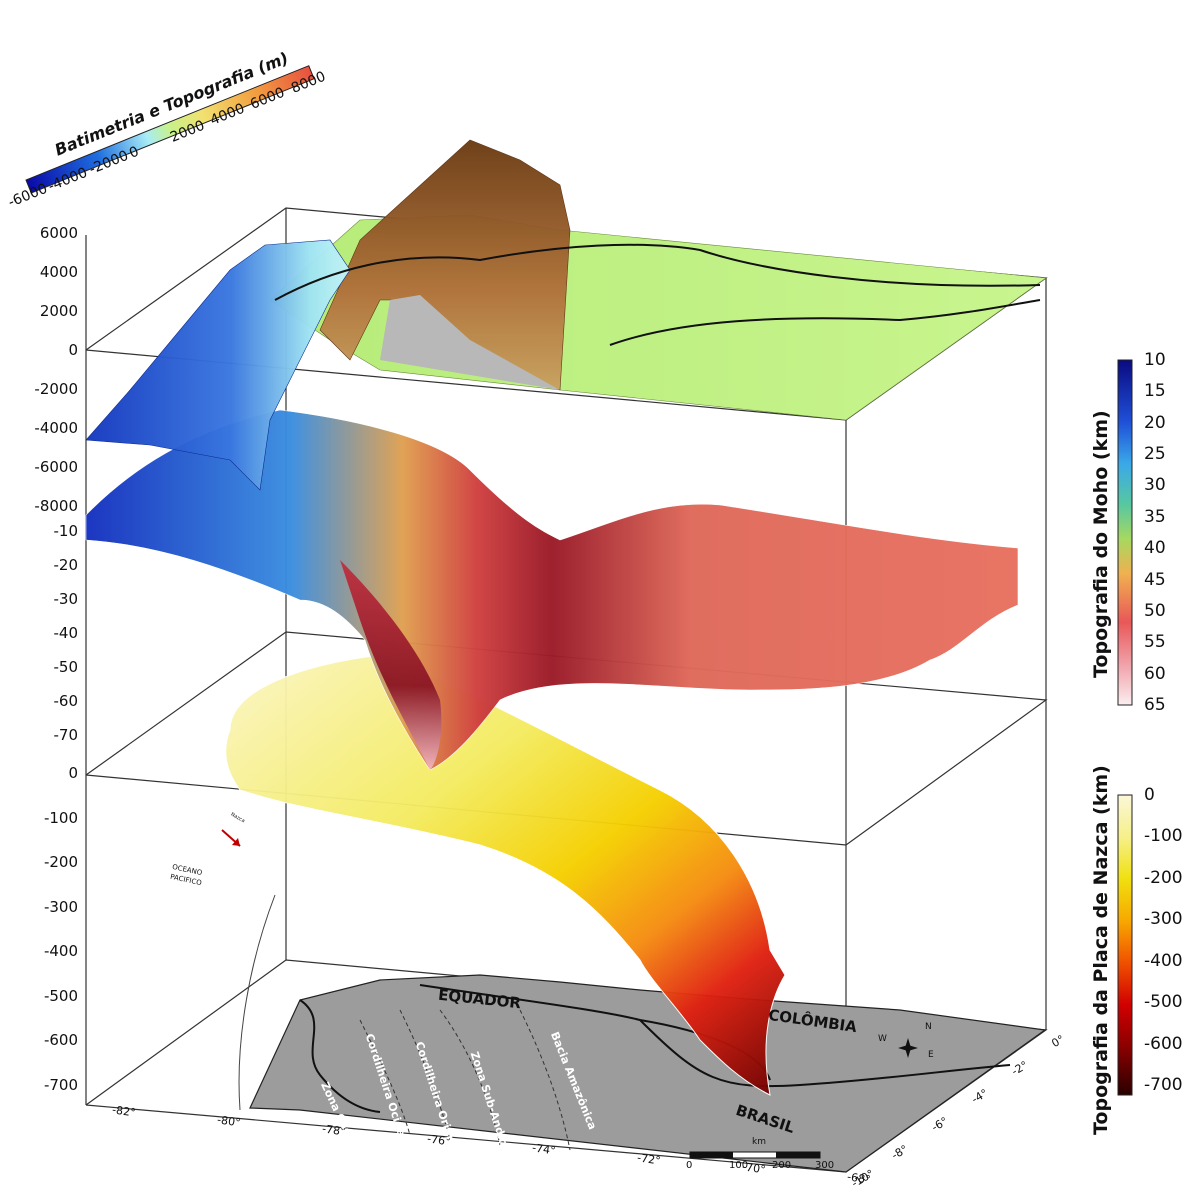  What do you see at coordinates (66, 667) in the screenshot?
I see `z-tick-moho: -50` at bounding box center [66, 667].